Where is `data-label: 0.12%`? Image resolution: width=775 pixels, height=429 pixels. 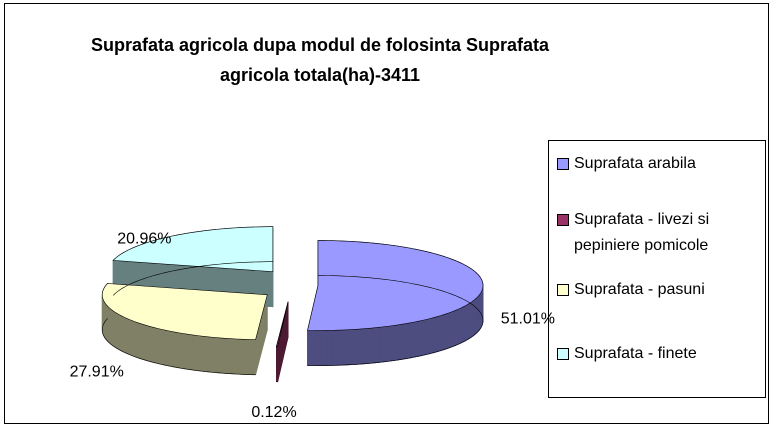 data-label: 0.12% is located at coordinates (273, 412).